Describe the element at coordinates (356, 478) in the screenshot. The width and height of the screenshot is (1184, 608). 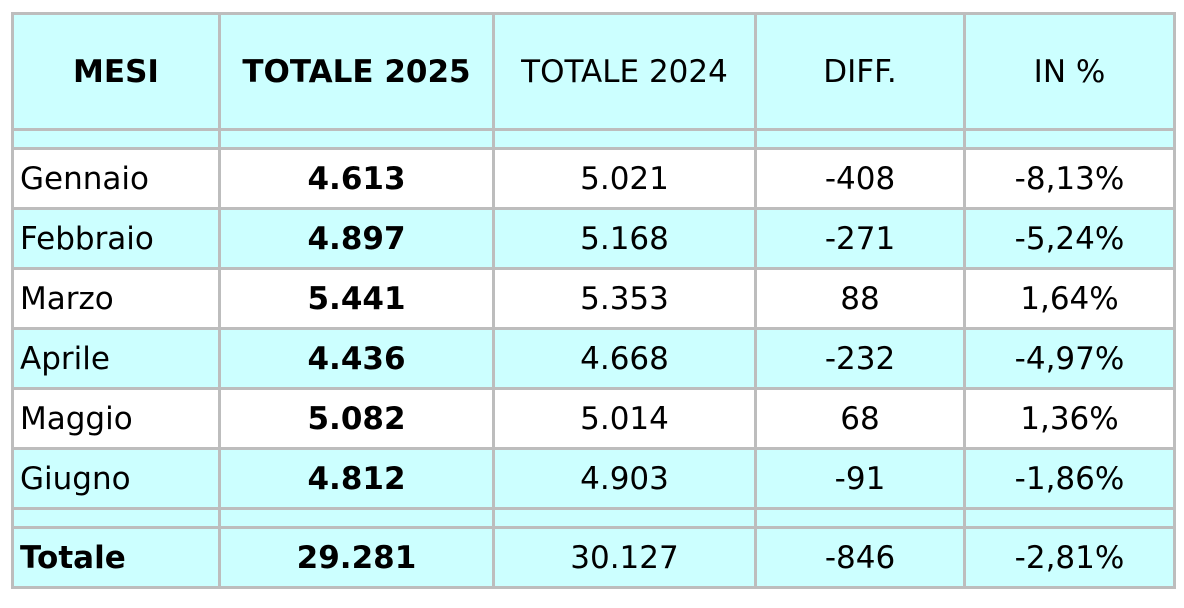
I see `total-2025-cell: 4.812` at that location.